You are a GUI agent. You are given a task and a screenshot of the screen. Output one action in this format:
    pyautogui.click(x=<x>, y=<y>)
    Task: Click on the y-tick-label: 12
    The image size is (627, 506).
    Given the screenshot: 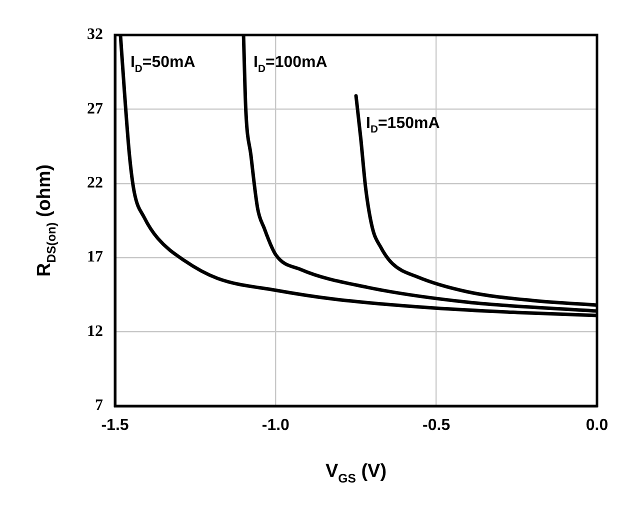 What is the action you would take?
    pyautogui.click(x=95, y=331)
    